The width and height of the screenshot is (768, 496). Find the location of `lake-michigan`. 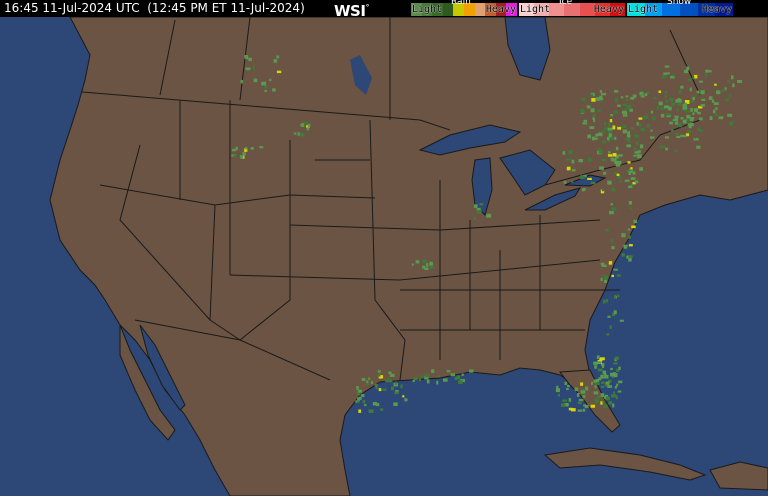

lake-michigan is located at coordinates (482, 186).